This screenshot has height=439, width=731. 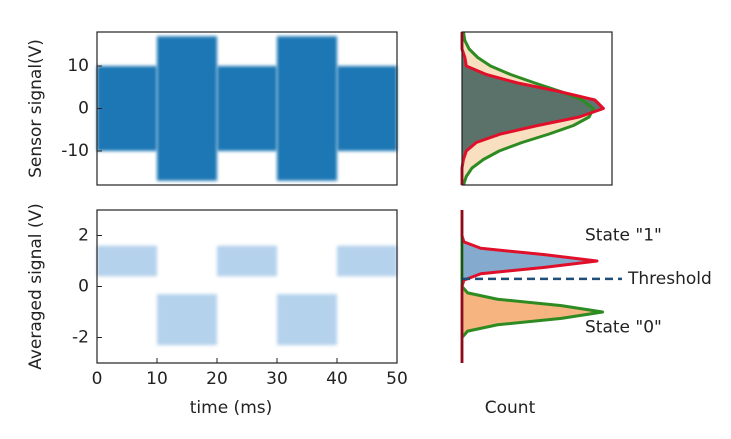 What do you see at coordinates (397, 379) in the screenshot?
I see `x-tick-label: 50` at bounding box center [397, 379].